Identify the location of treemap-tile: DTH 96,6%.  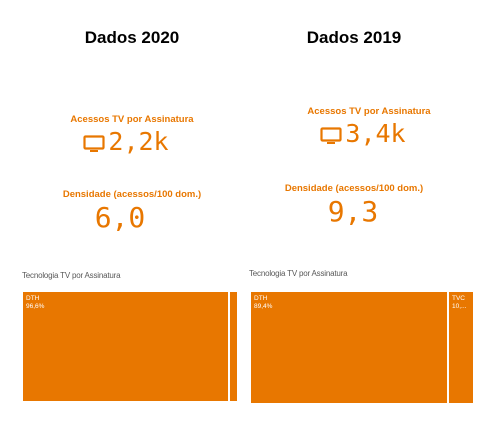
(125, 346).